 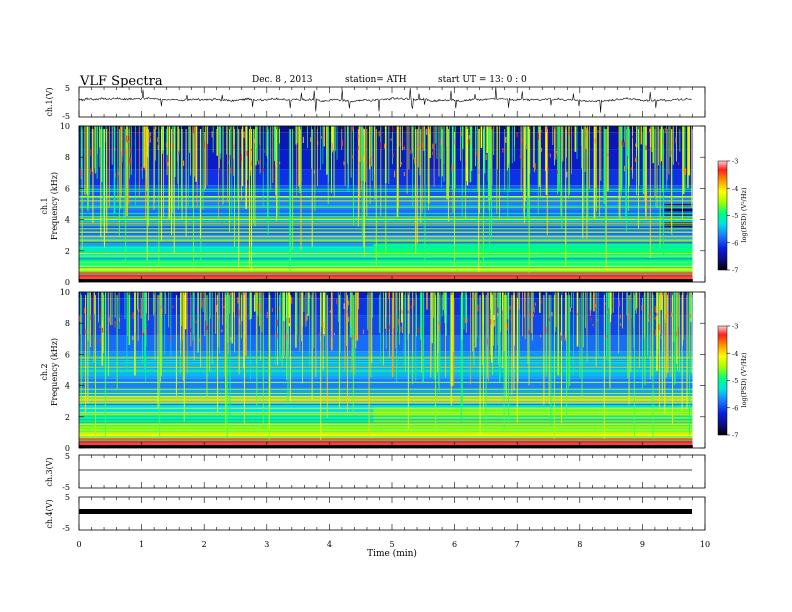 What do you see at coordinates (732, 216) in the screenshot?
I see `ch1-colorbar-ticks: -3 -4 -5 -6 -7` at bounding box center [732, 216].